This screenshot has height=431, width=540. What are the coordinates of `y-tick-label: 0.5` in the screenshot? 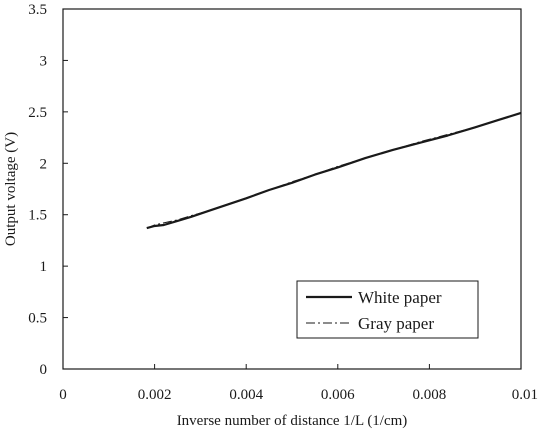 It's located at (37, 319).